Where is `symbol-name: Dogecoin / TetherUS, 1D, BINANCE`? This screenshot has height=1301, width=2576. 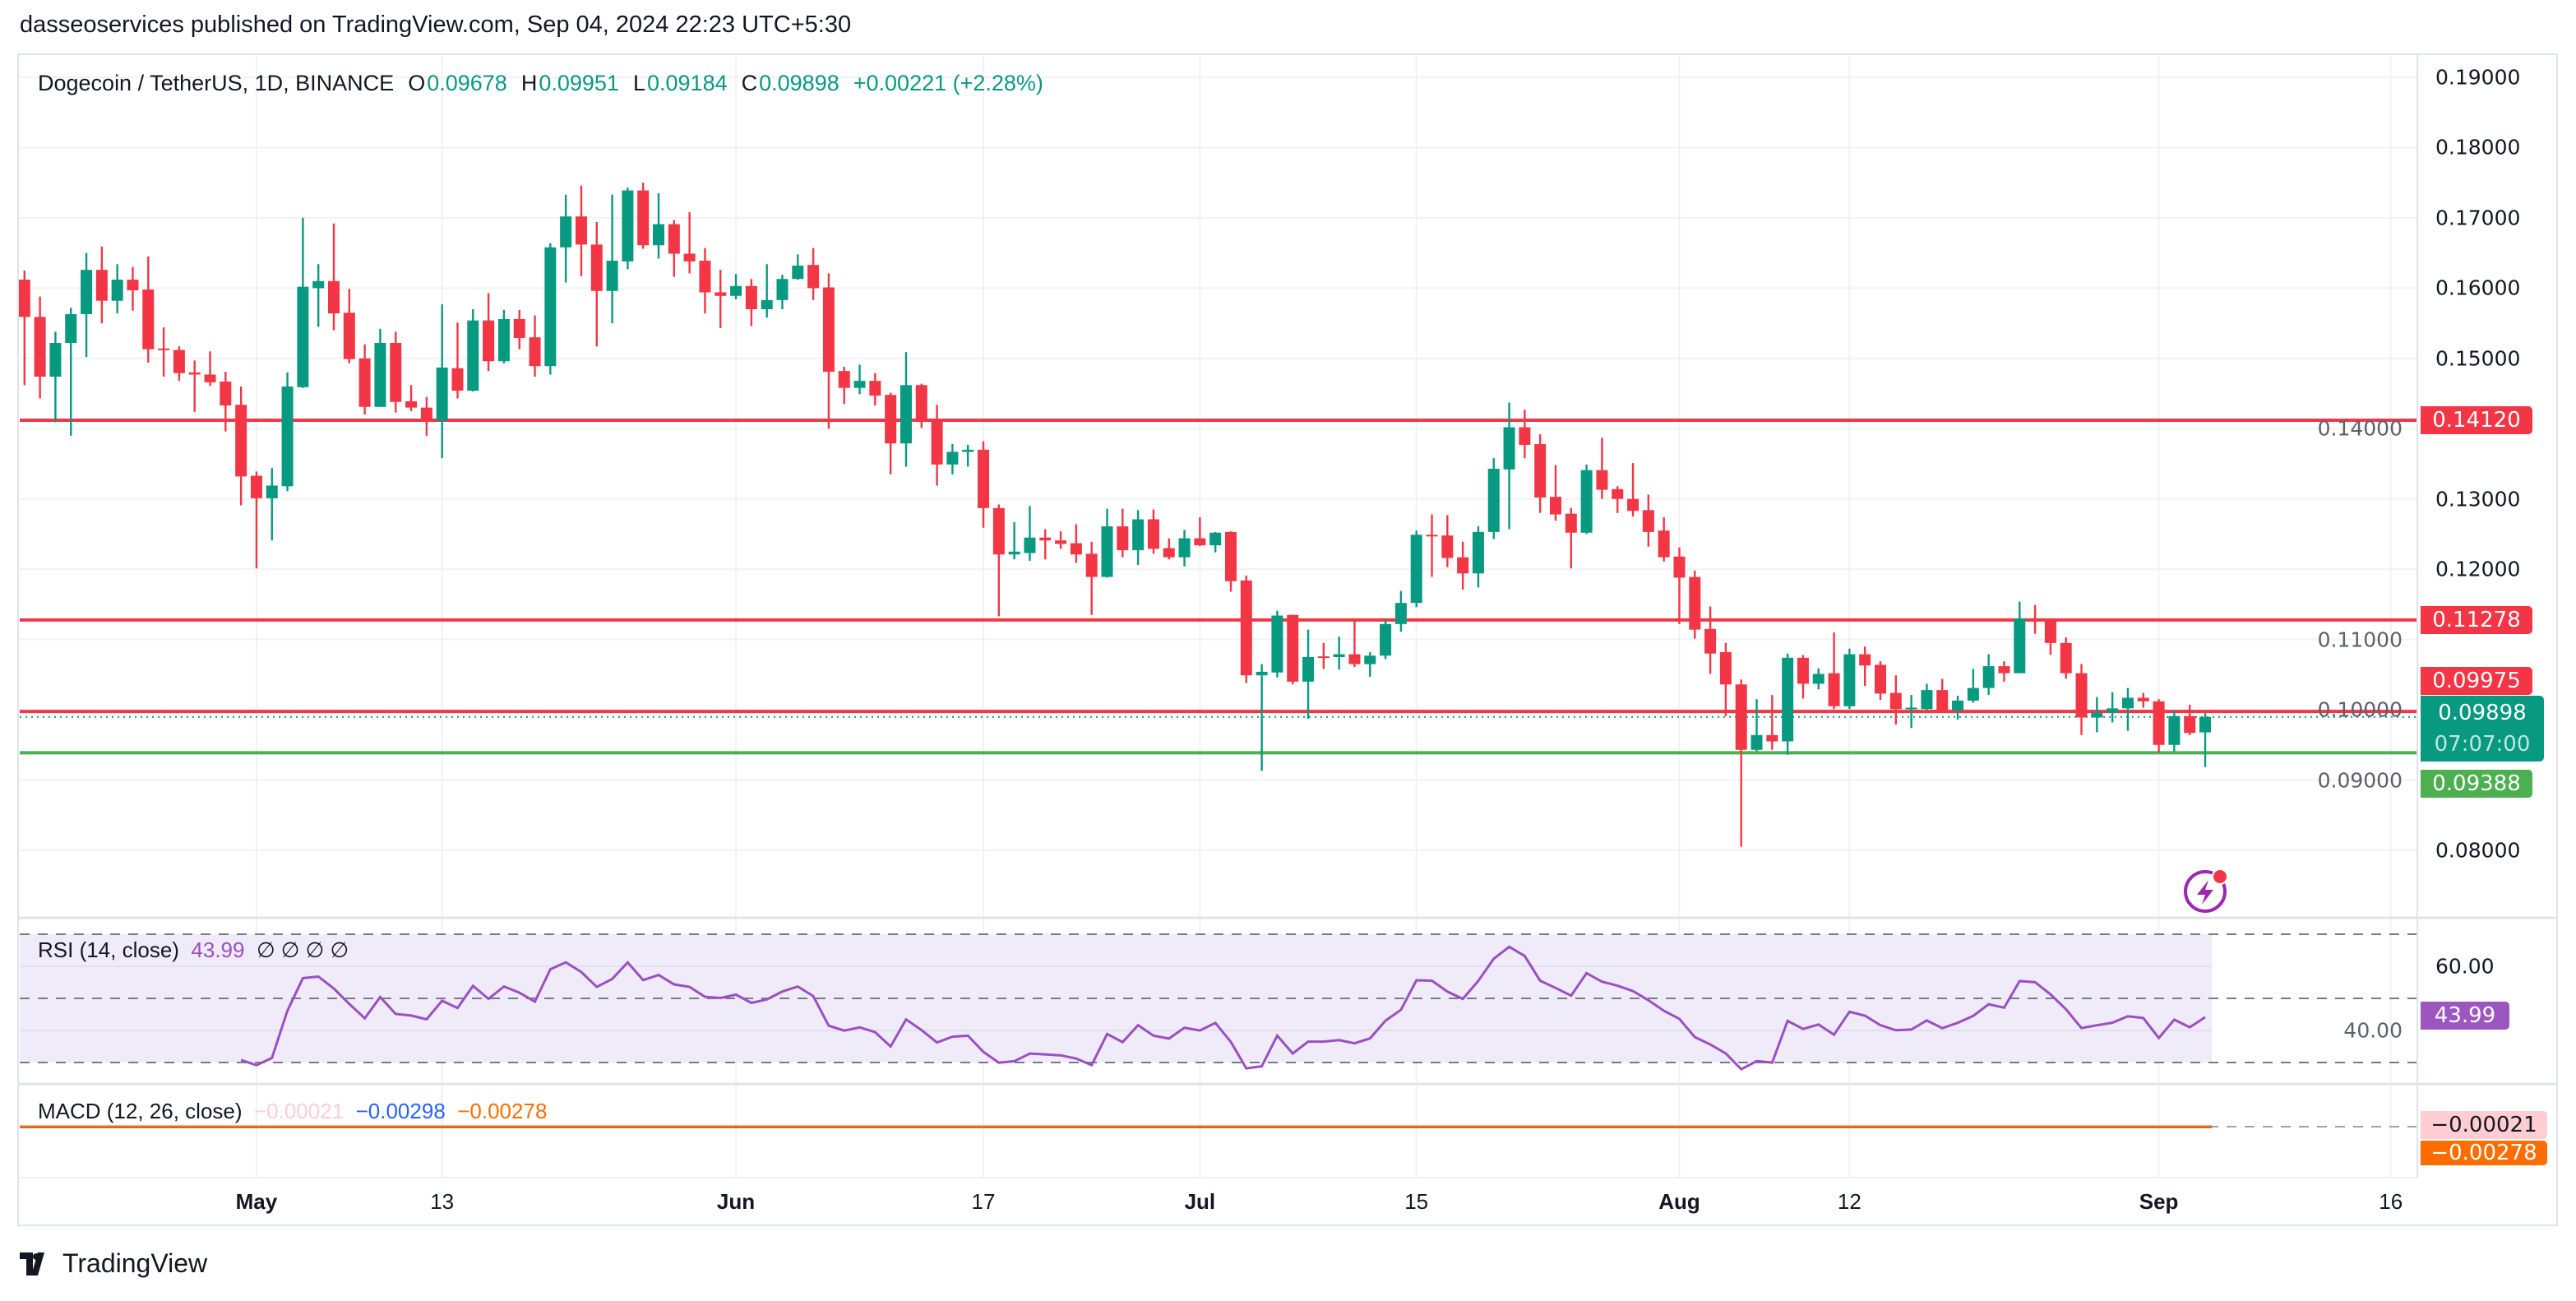 symbol-name: Dogecoin / TetherUS, 1D, BINANCE is located at coordinates (216, 83).